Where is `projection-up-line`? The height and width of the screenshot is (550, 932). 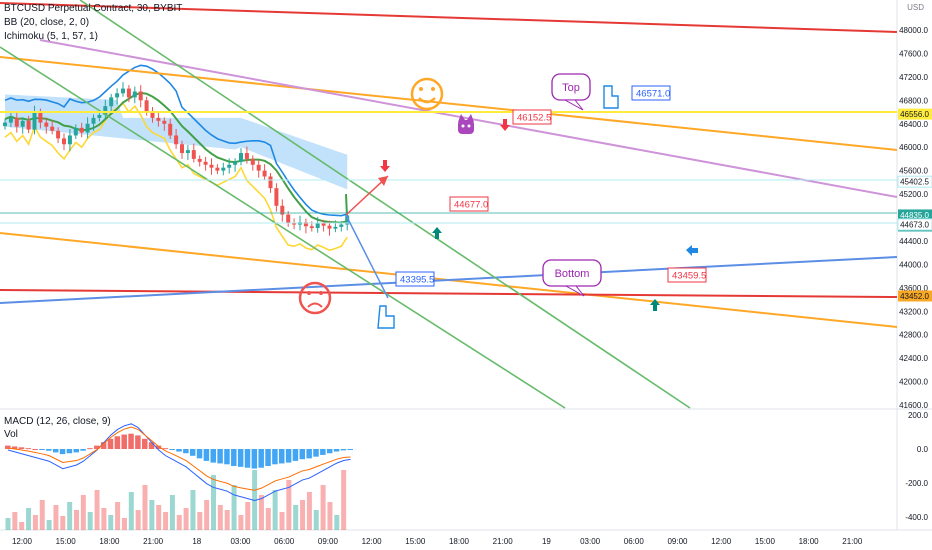 projection-up-line is located at coordinates (367, 195).